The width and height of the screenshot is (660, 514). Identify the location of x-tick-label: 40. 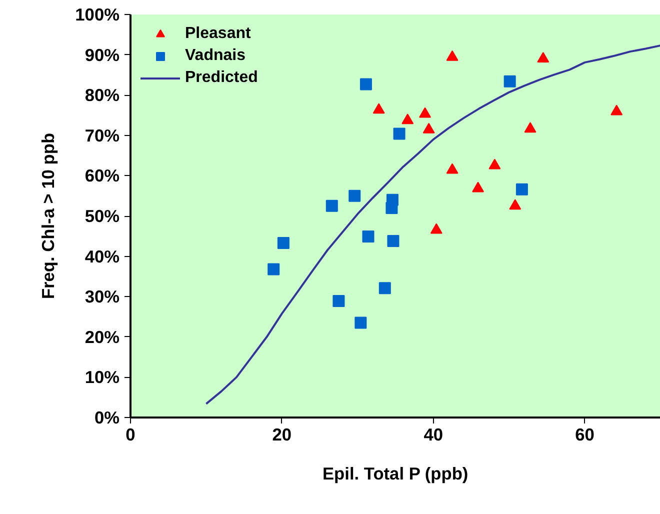
(433, 434).